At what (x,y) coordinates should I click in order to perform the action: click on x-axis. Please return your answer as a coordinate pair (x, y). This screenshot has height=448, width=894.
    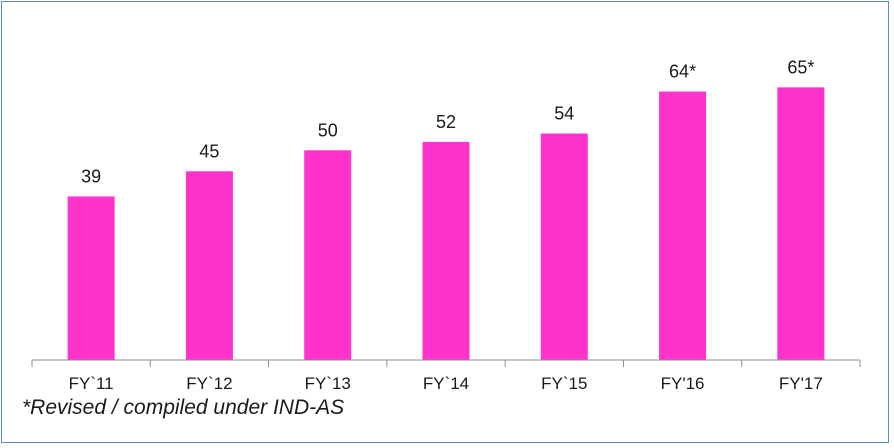
    Looking at the image, I should click on (446, 363).